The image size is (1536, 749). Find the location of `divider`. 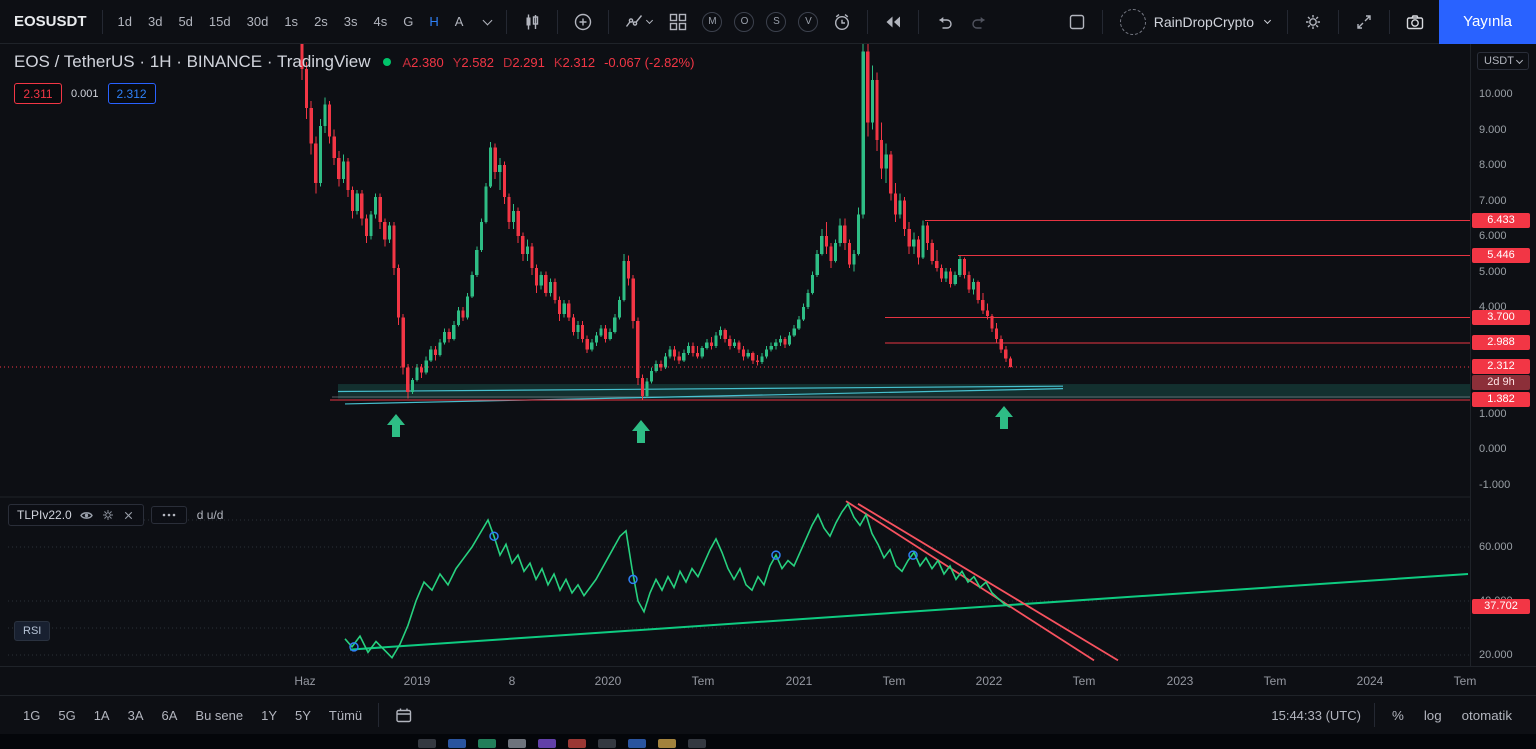

divider is located at coordinates (1339, 21).